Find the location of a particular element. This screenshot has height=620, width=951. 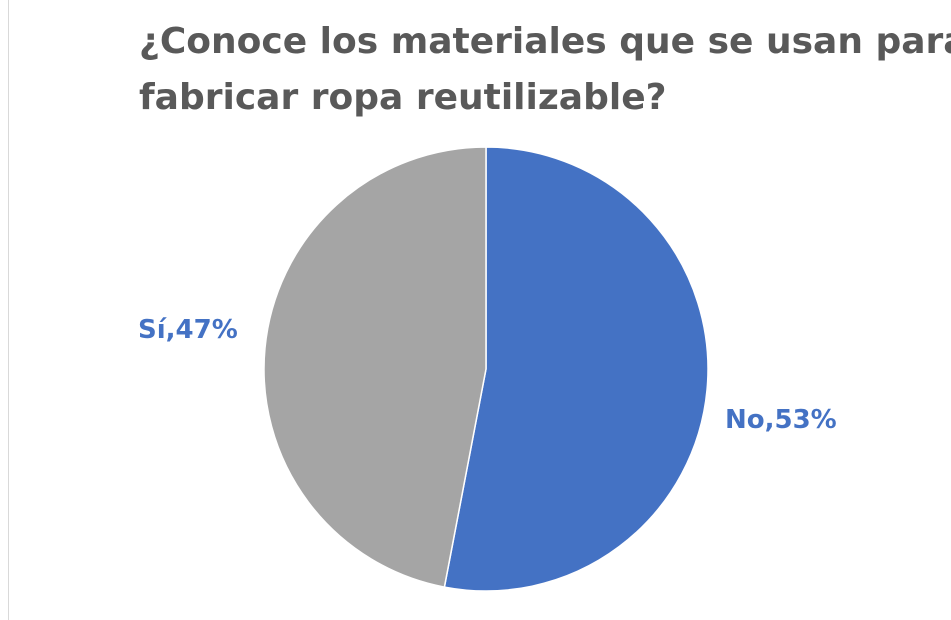

chart-title-line-2: fabricar ropa reutilizable? is located at coordinates (403, 97).